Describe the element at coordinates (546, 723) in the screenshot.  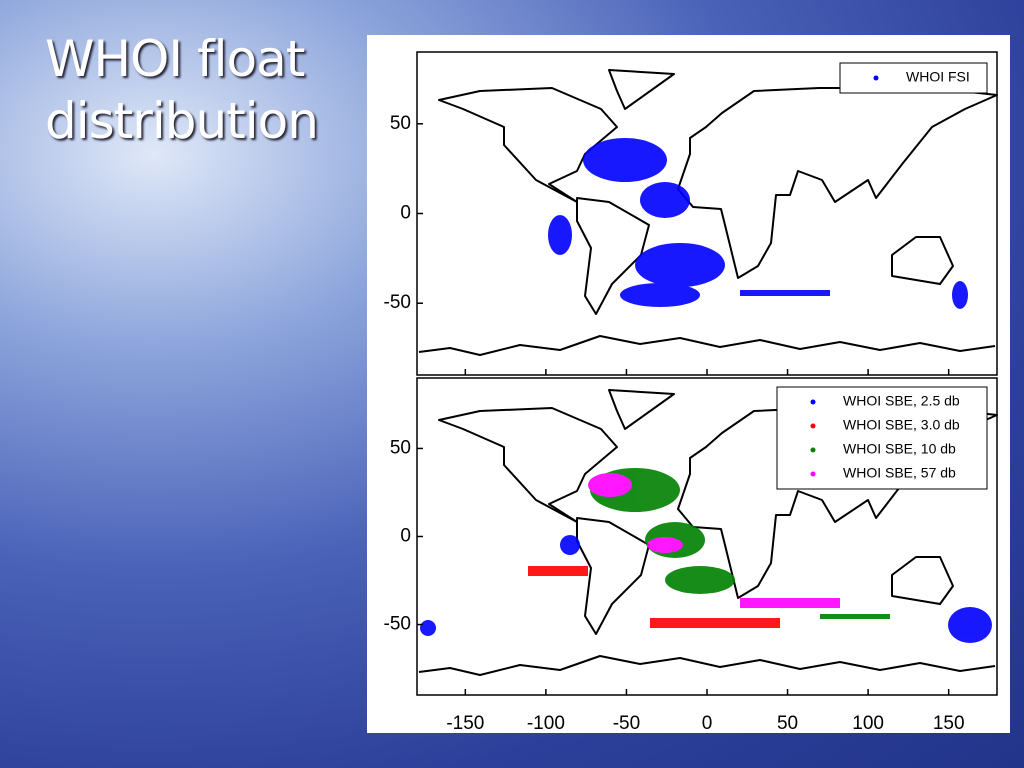
I see `x-tick-label: -100` at that location.